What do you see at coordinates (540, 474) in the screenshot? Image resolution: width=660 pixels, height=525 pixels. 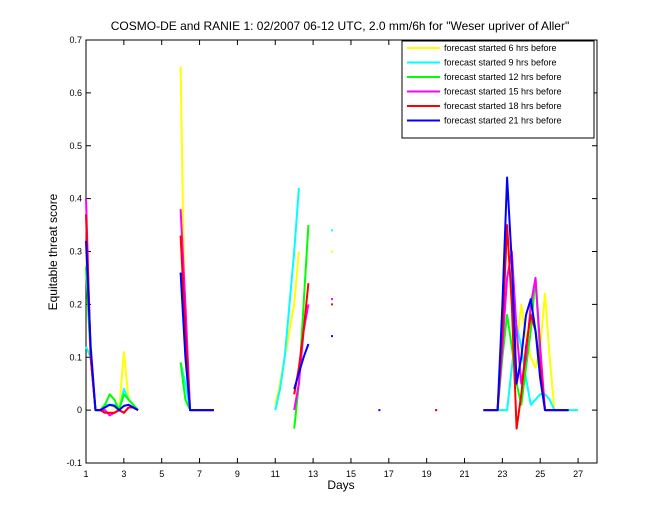 I see `x-tick-label: 25` at bounding box center [540, 474].